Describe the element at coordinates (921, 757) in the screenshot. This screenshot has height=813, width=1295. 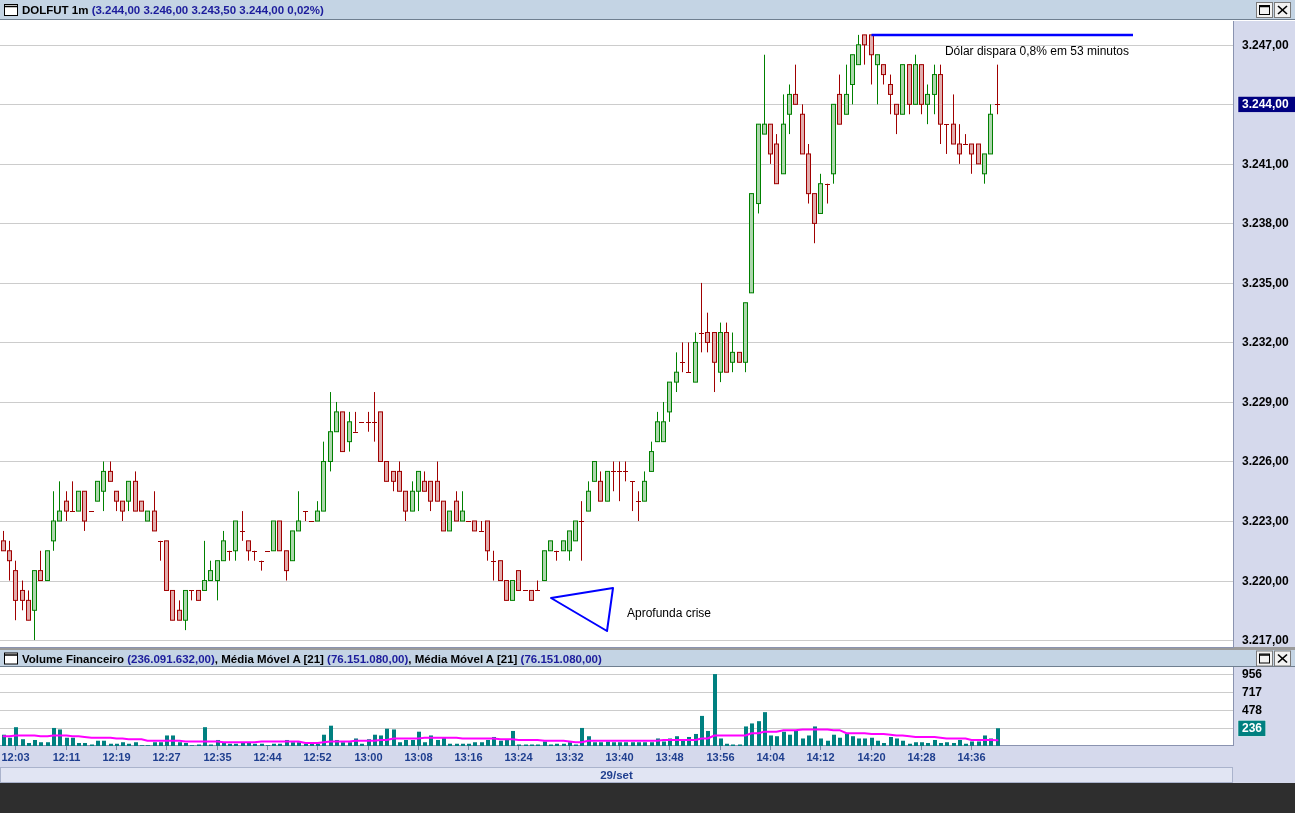
I see `x-tick-label: 14:28` at that location.